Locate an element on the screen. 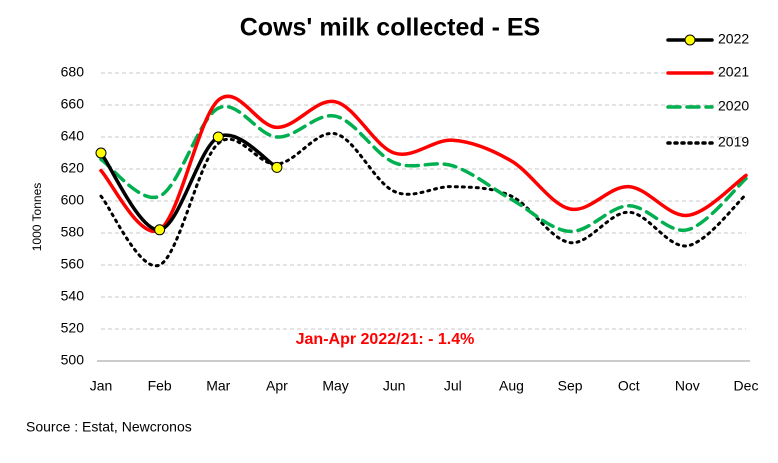 Image resolution: width=778 pixels, height=463 pixels. y-tick-label: 680 is located at coordinates (73, 72).